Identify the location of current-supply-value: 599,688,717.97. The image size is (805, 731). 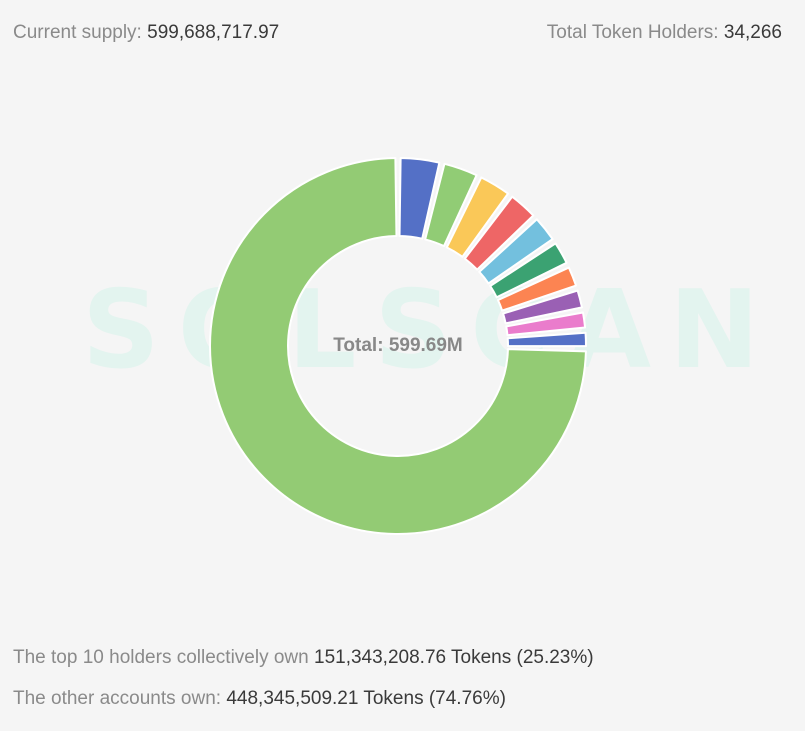
(213, 32).